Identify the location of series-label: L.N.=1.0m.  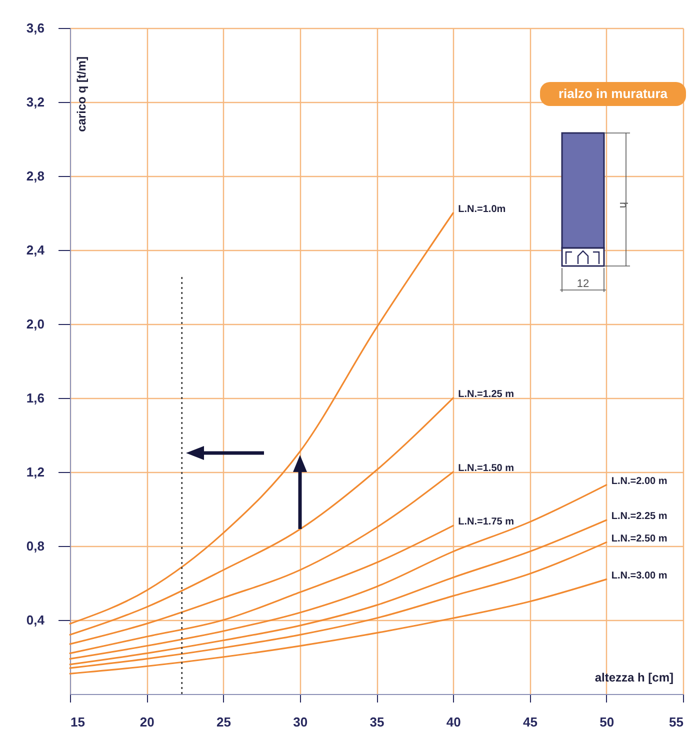
(482, 209).